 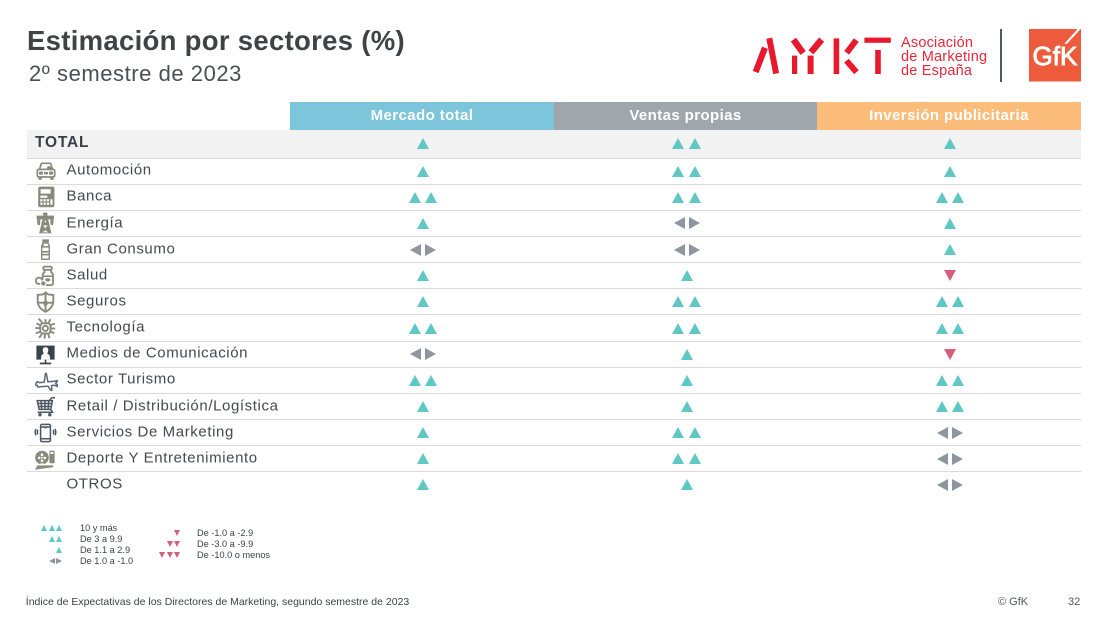 I want to click on svg-text: GfK, so click(x=1054, y=56).